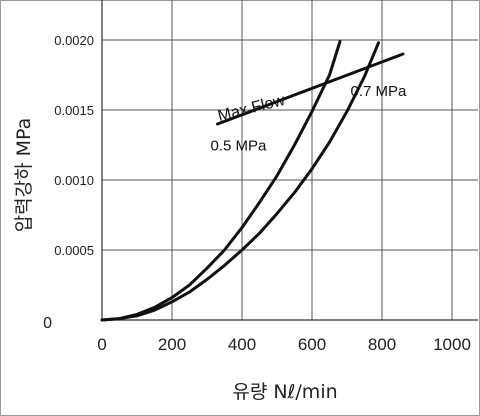 This screenshot has height=416, width=480. What do you see at coordinates (172, 344) in the screenshot?
I see `x-tick-label: 200` at bounding box center [172, 344].